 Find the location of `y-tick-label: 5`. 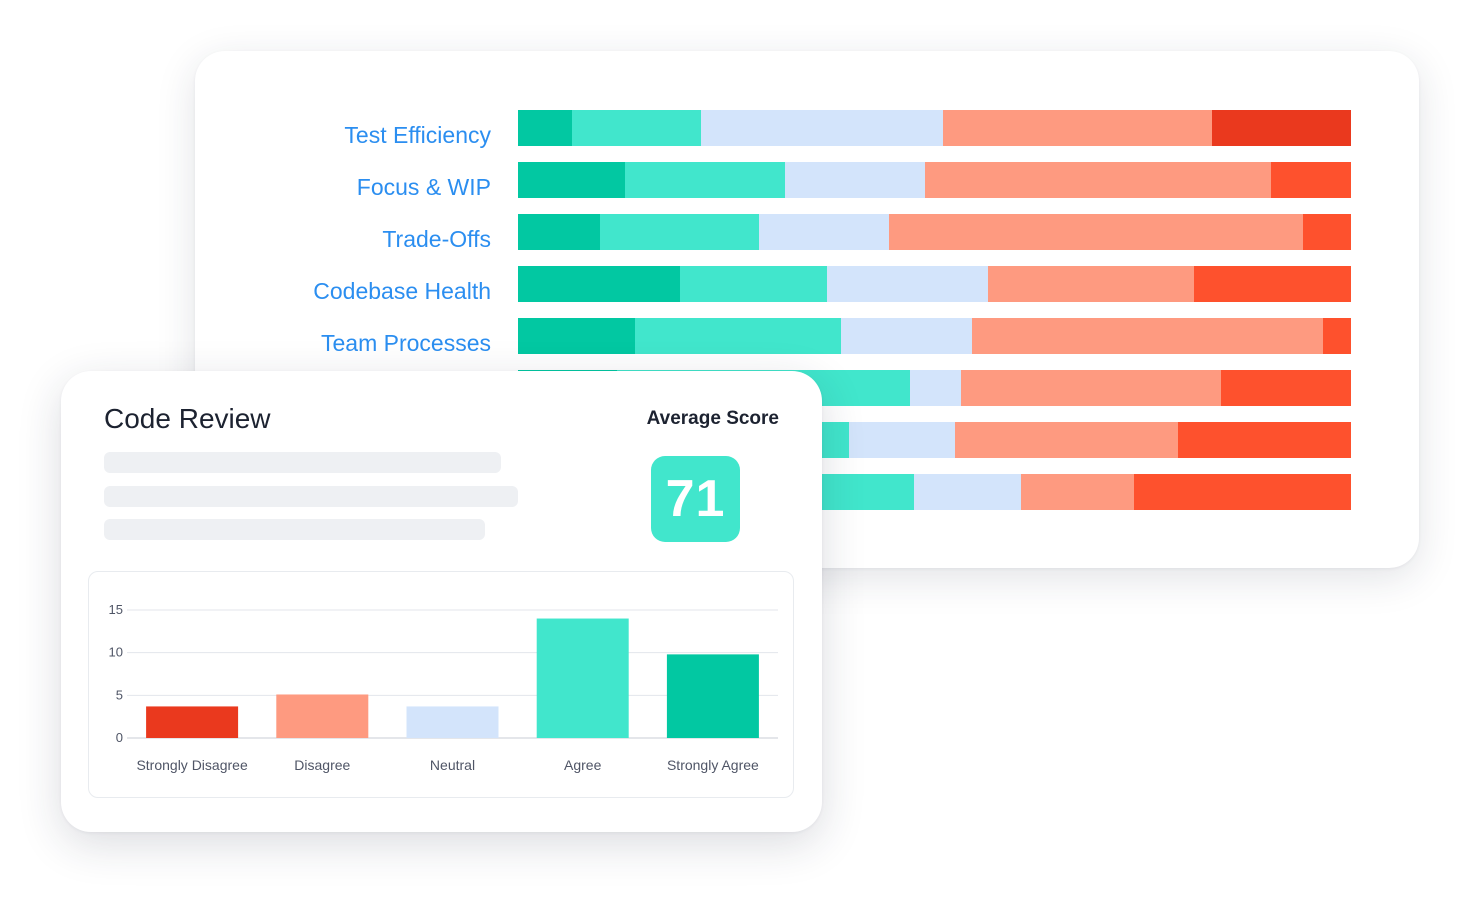

y-tick-label: 5 is located at coordinates (119, 694).